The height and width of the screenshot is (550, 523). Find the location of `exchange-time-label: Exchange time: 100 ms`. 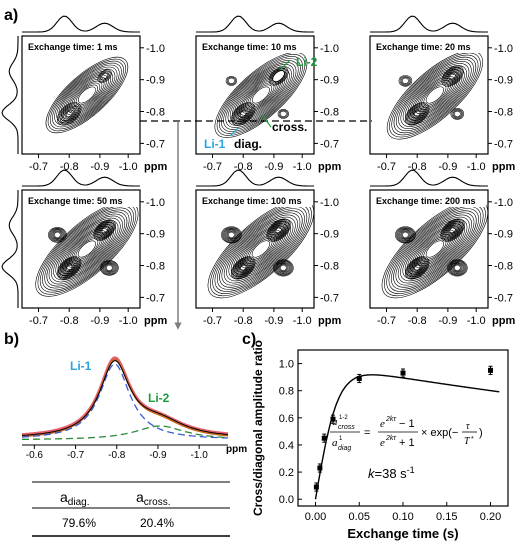

exchange-time-label: Exchange time: 100 ms is located at coordinates (252, 201).